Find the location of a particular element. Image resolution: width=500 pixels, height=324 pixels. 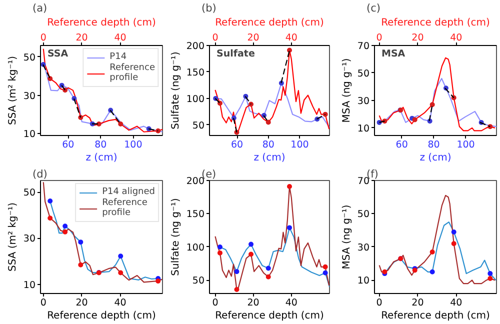

y-tick-label: 200 is located at coordinates (195, 46).